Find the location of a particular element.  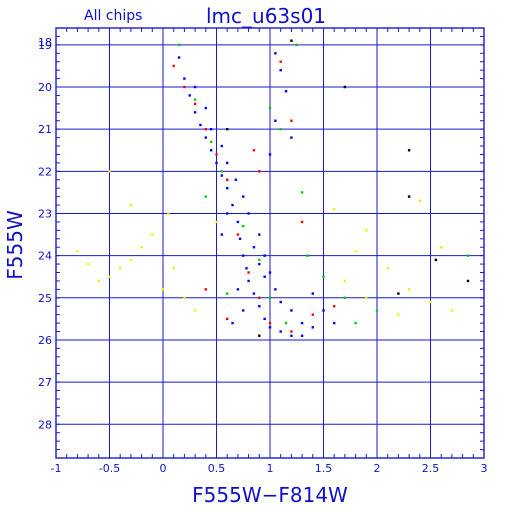

y-tick-label: 28 is located at coordinates (45, 424).